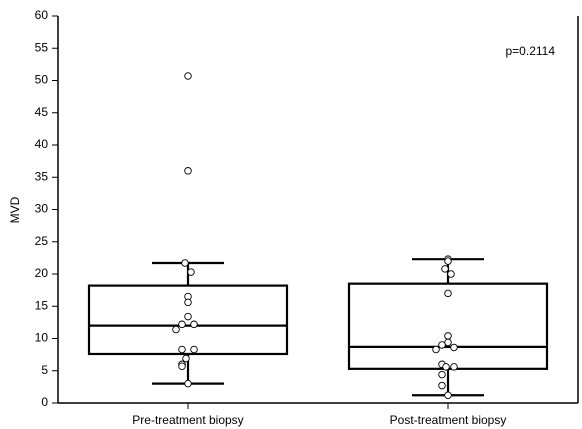 The width and height of the screenshot is (582, 429). Describe the element at coordinates (187, 420) in the screenshot. I see `x-tick-label: Pre-treatment biopsy` at that location.